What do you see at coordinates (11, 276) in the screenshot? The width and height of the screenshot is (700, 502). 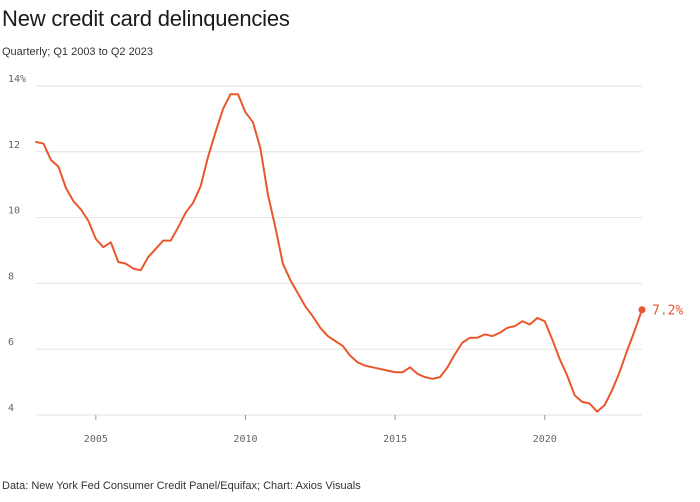 I see `y-tick-label: 8` at bounding box center [11, 276].